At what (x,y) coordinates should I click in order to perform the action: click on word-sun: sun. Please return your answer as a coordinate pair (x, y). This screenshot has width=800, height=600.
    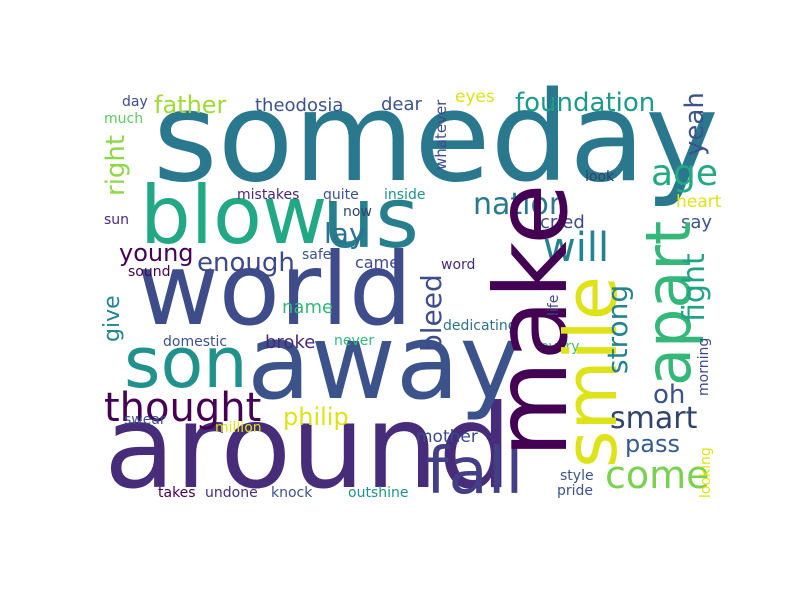
    Looking at the image, I should click on (117, 220).